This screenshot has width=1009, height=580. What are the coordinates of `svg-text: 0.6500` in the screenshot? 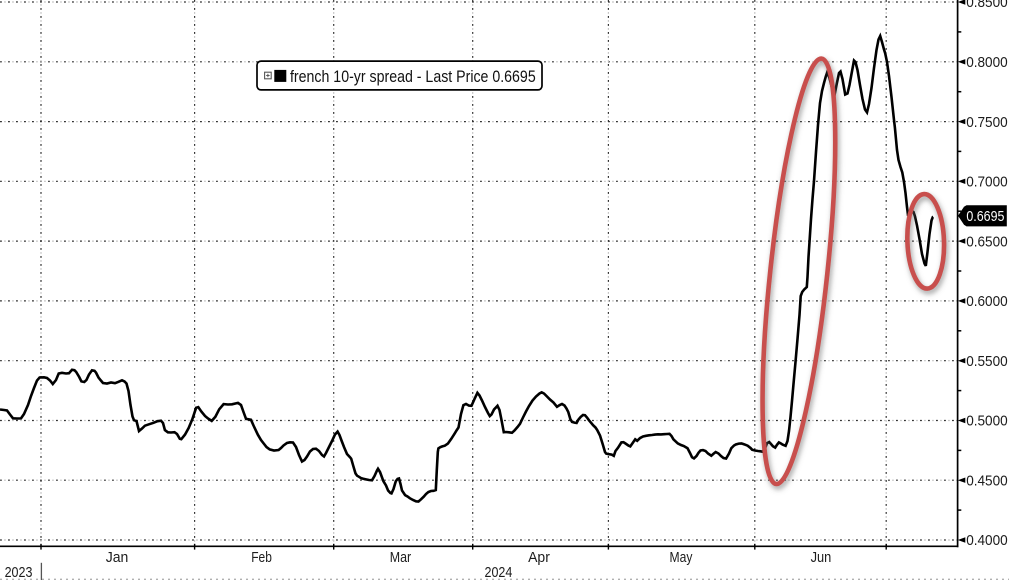 It's located at (987, 242).